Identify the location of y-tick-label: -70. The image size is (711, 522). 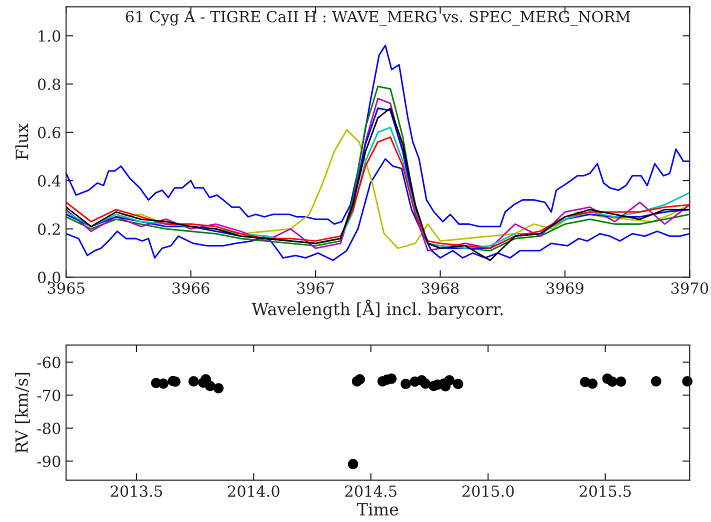
(48, 396).